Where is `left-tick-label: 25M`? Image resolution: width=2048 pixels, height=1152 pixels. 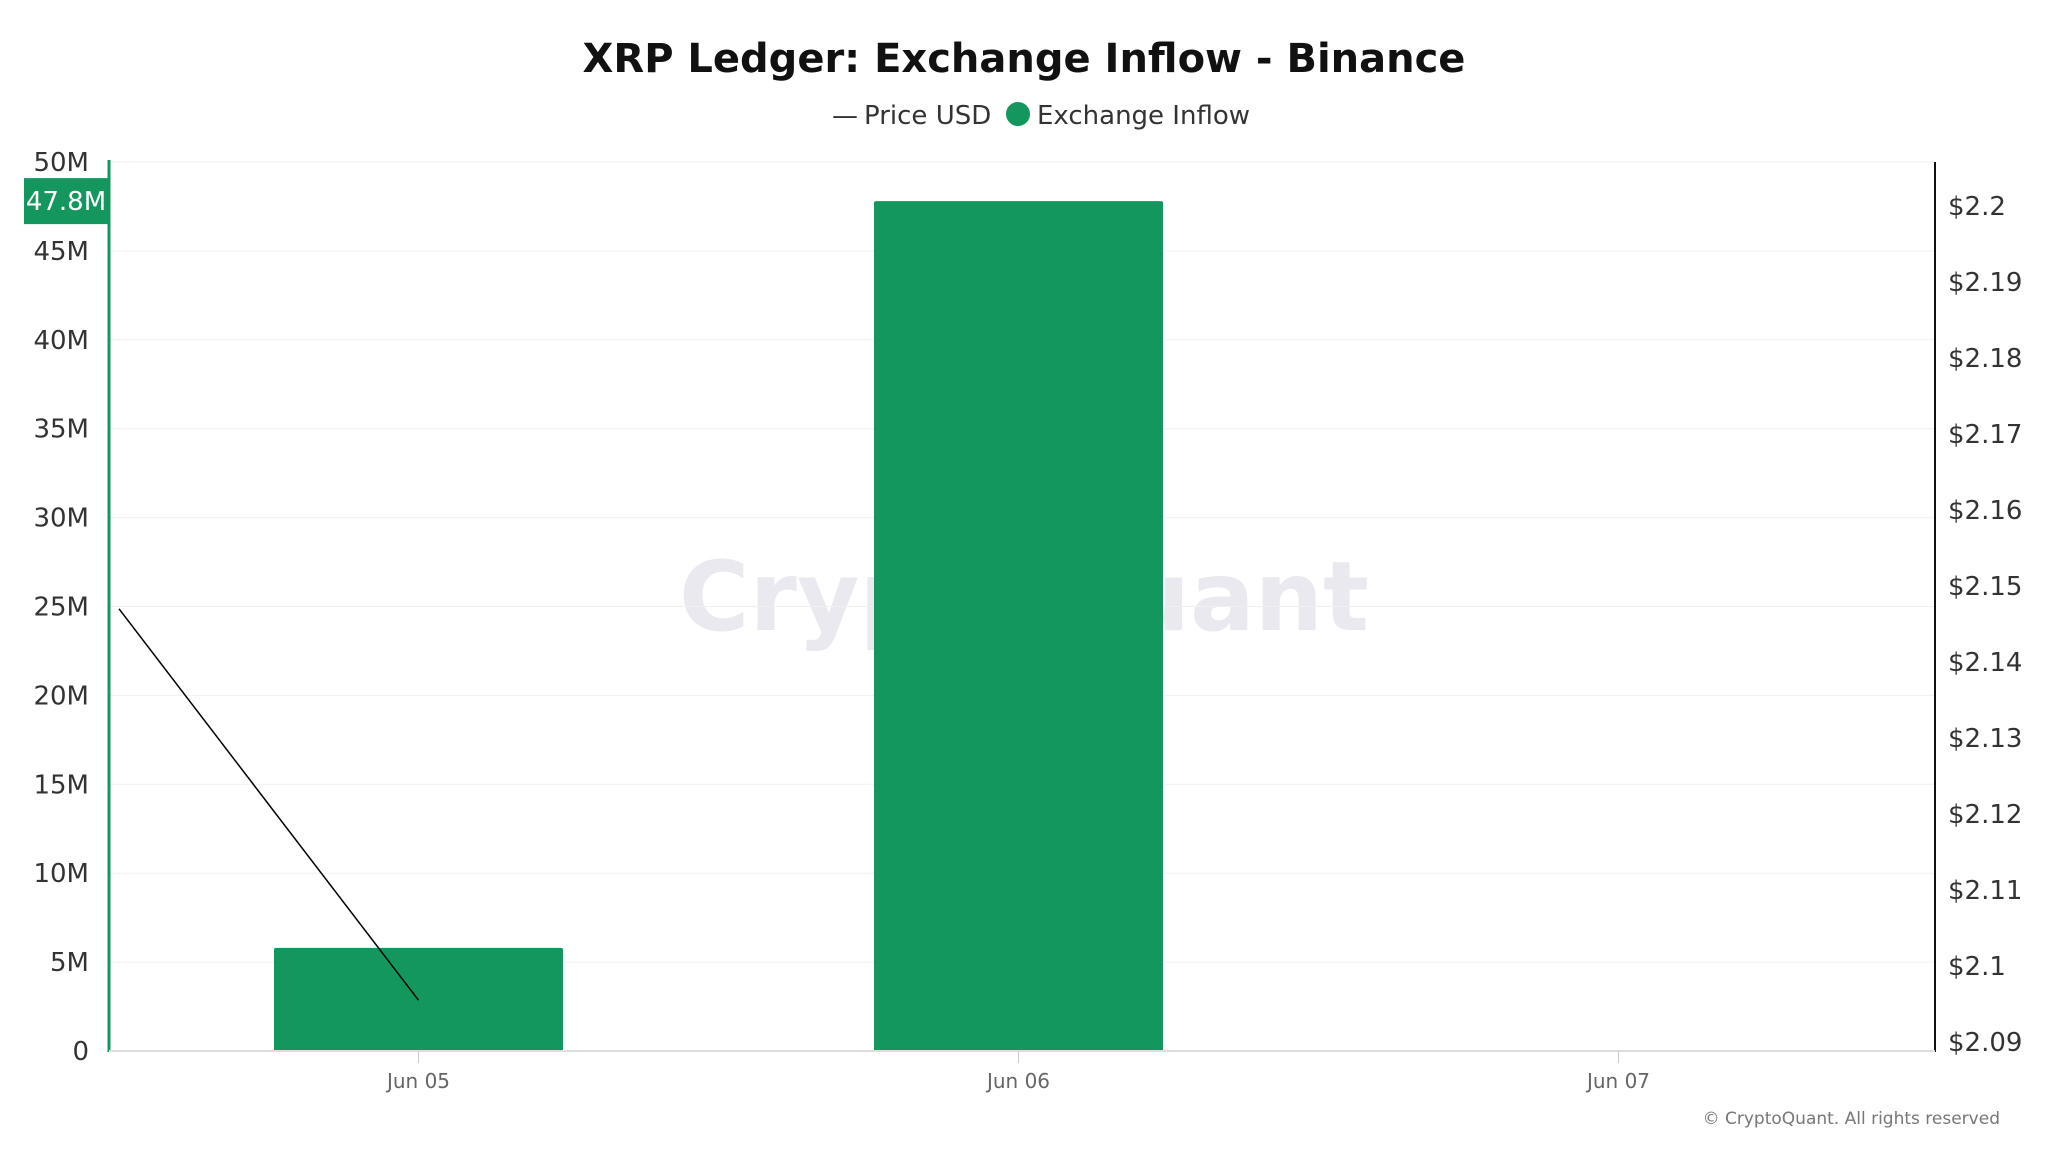
left-tick-label: 25M is located at coordinates (61, 608).